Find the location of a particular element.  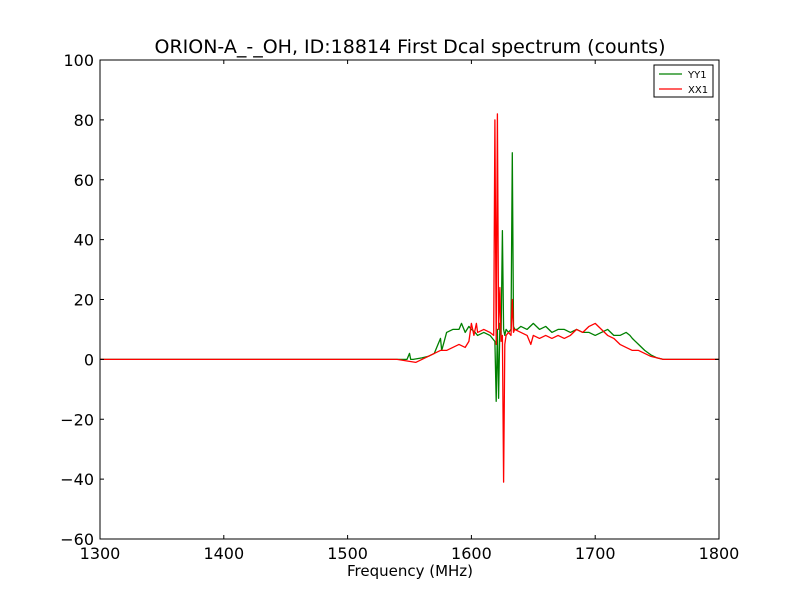

legend-box is located at coordinates (683, 81).